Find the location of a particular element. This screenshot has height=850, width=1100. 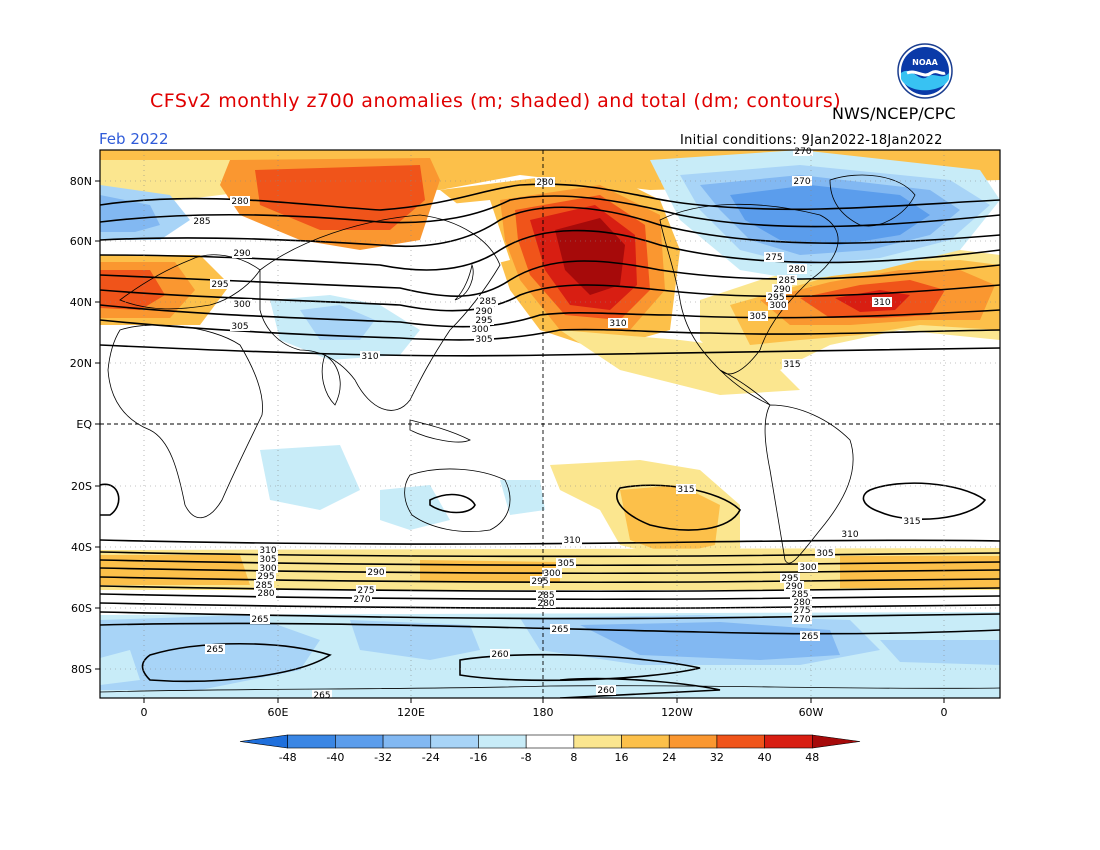

svg-text: NOAA is located at coordinates (925, 62).